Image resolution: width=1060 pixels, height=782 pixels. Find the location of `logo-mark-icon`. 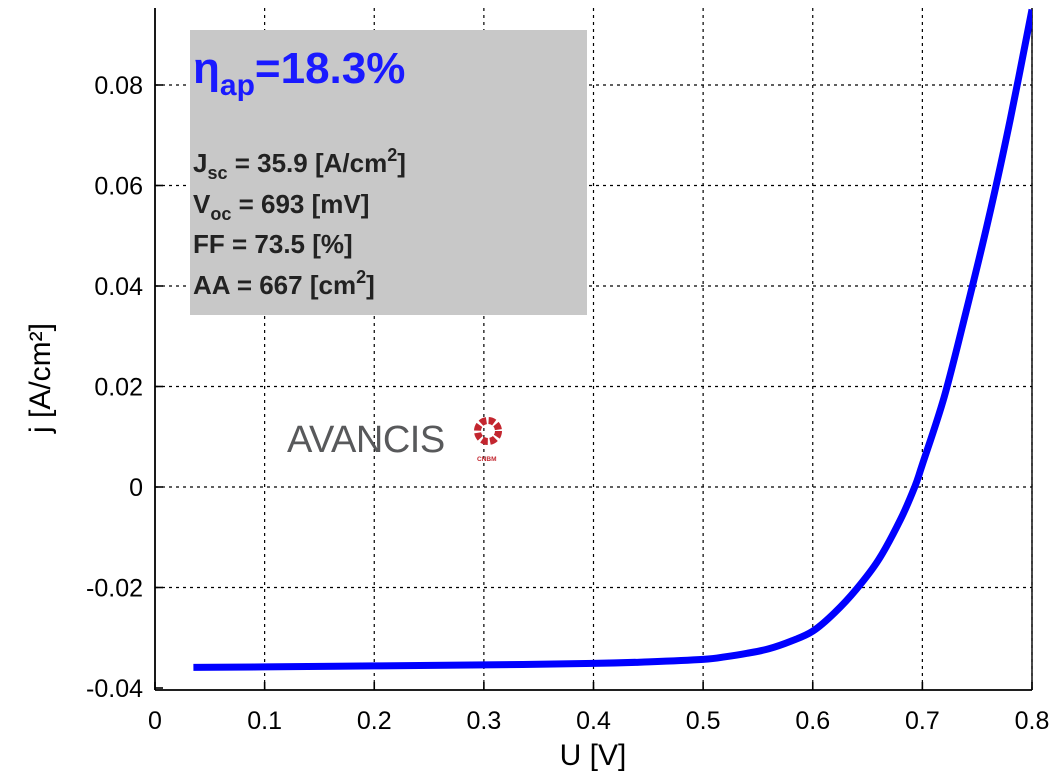

logo-mark-icon is located at coordinates (488, 431).